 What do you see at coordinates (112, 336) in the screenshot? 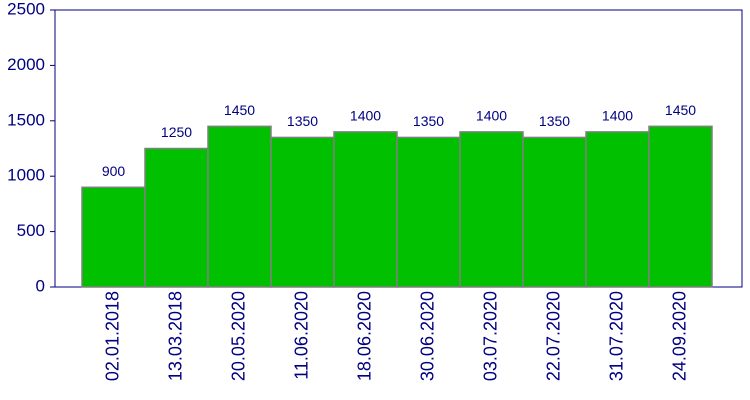
I see `x-tick-label: 02.01.2018` at bounding box center [112, 336].